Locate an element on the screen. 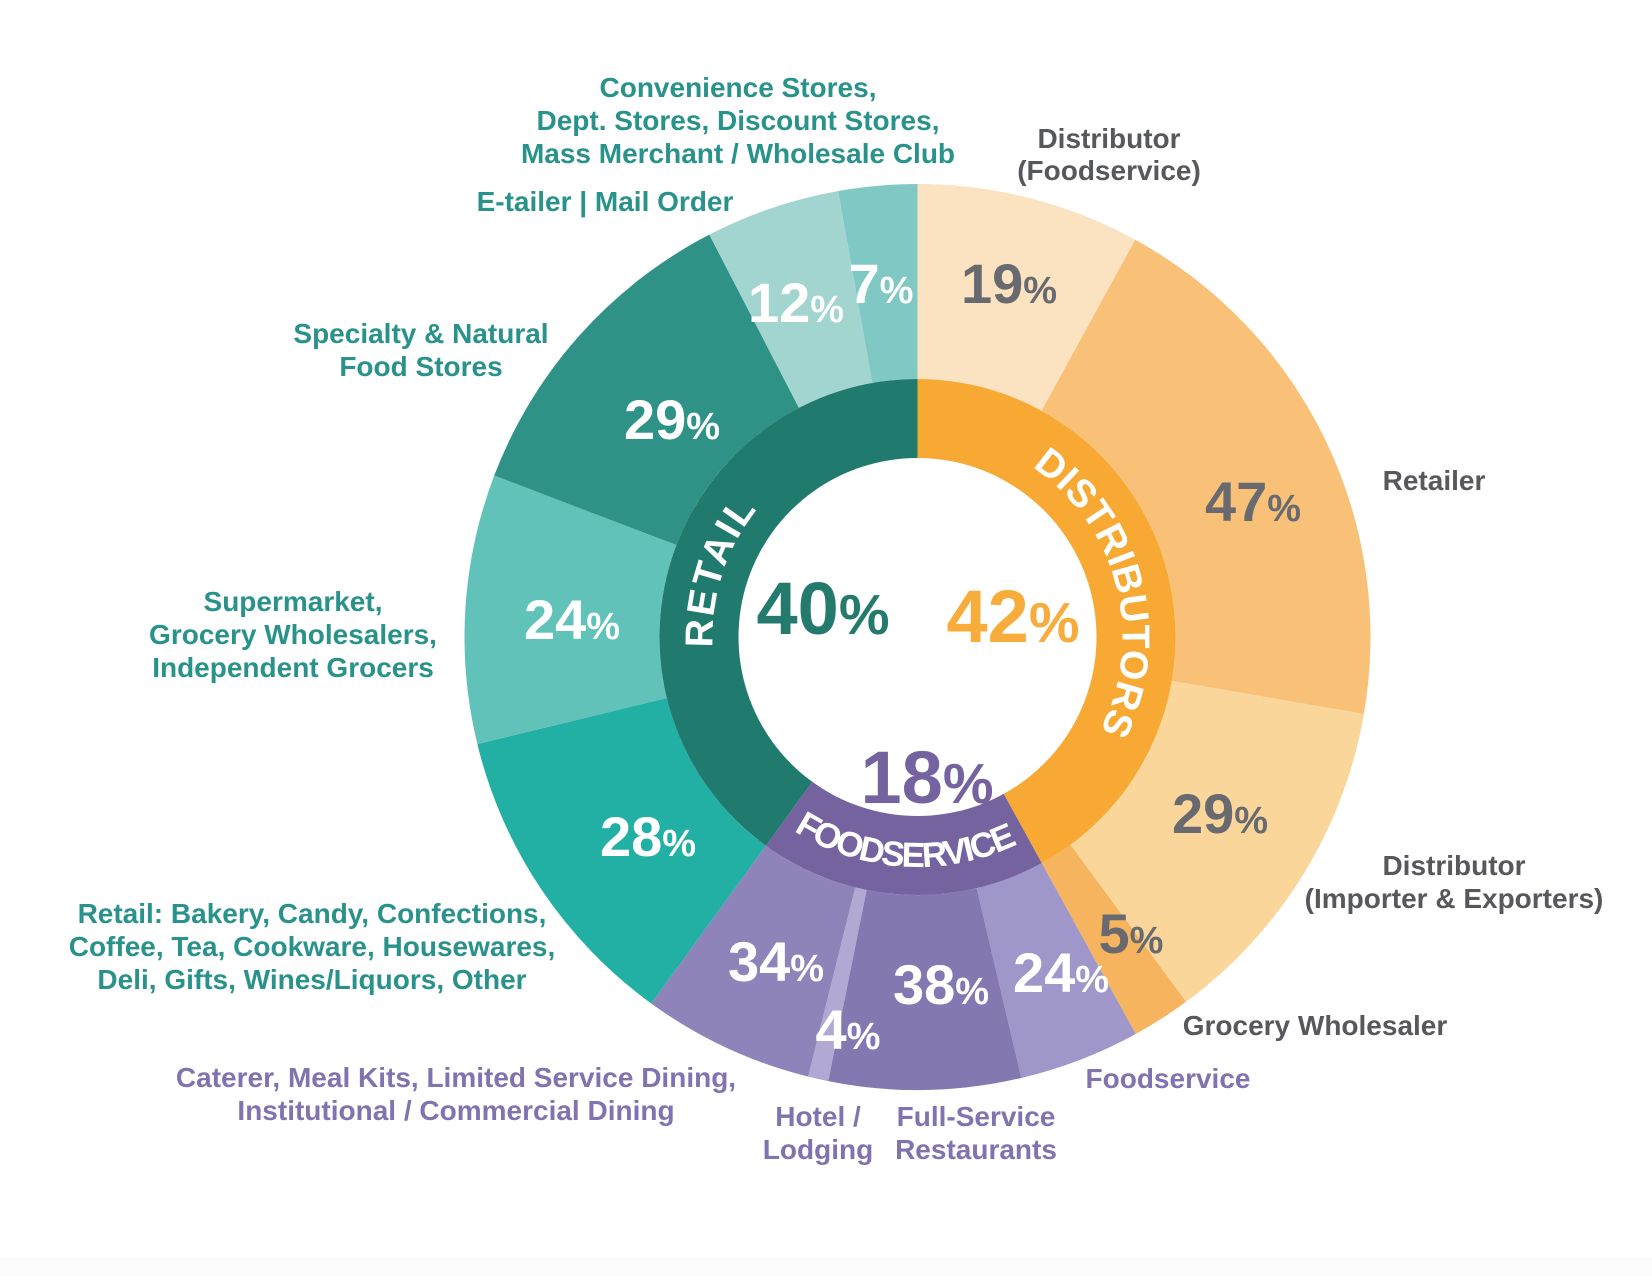  svg-text: 12% is located at coordinates (796, 302).